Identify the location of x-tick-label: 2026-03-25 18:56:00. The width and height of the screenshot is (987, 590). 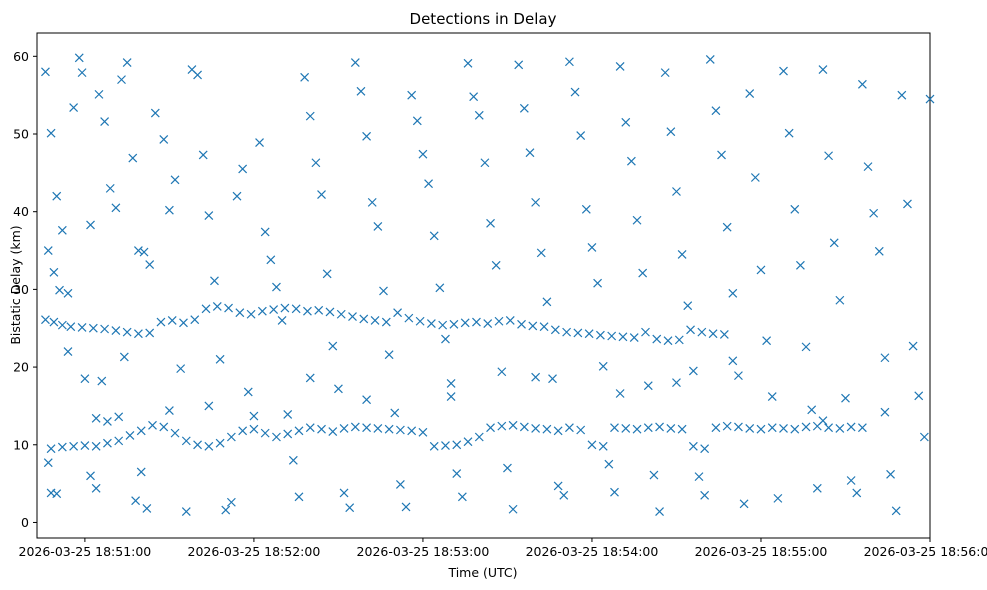
(925, 551).